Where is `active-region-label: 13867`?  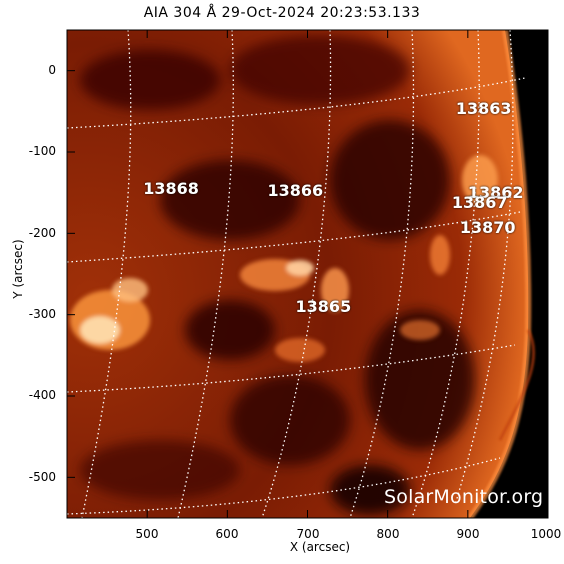
active-region-label: 13867 is located at coordinates (479, 203).